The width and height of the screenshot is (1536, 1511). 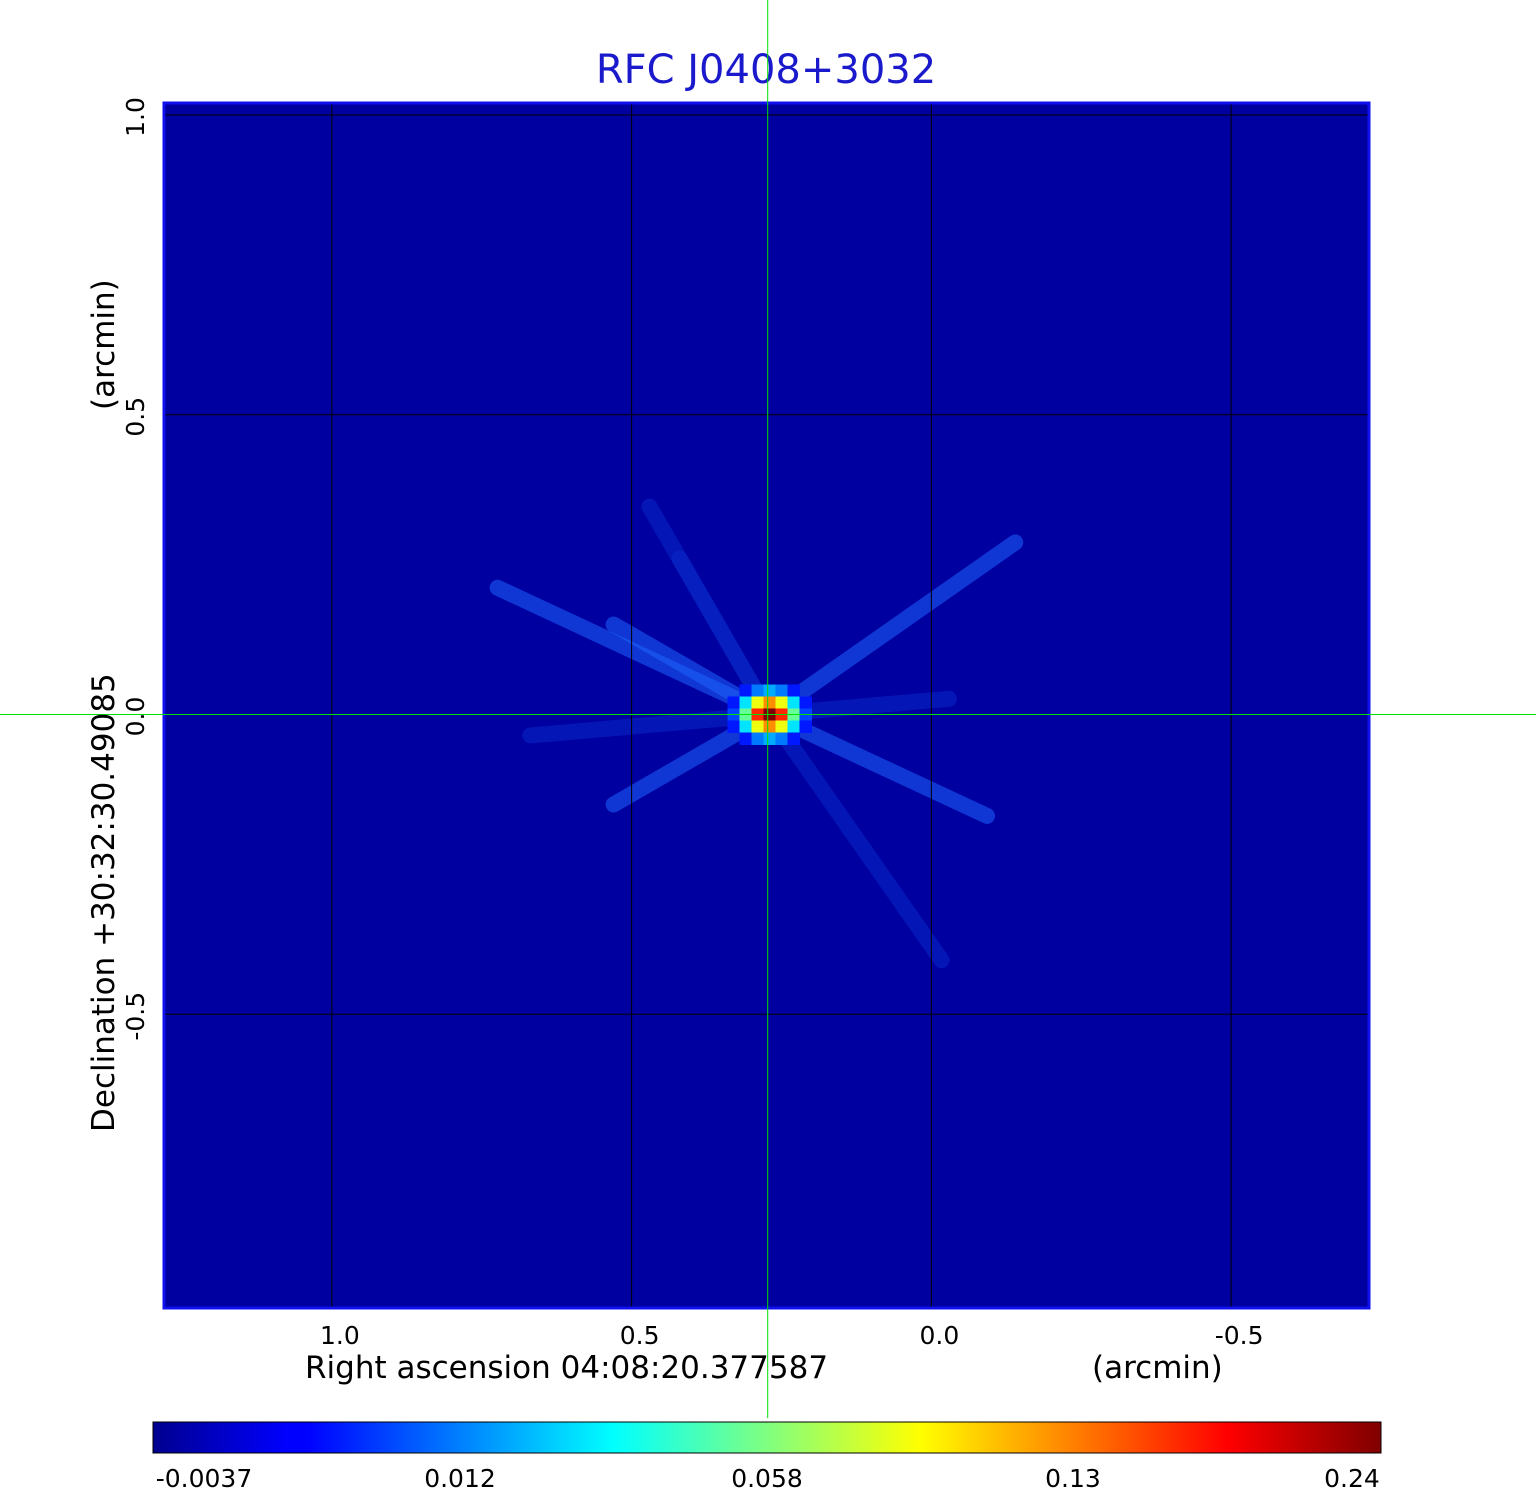 I want to click on x-tick-label: 1.0, so click(x=340, y=1335).